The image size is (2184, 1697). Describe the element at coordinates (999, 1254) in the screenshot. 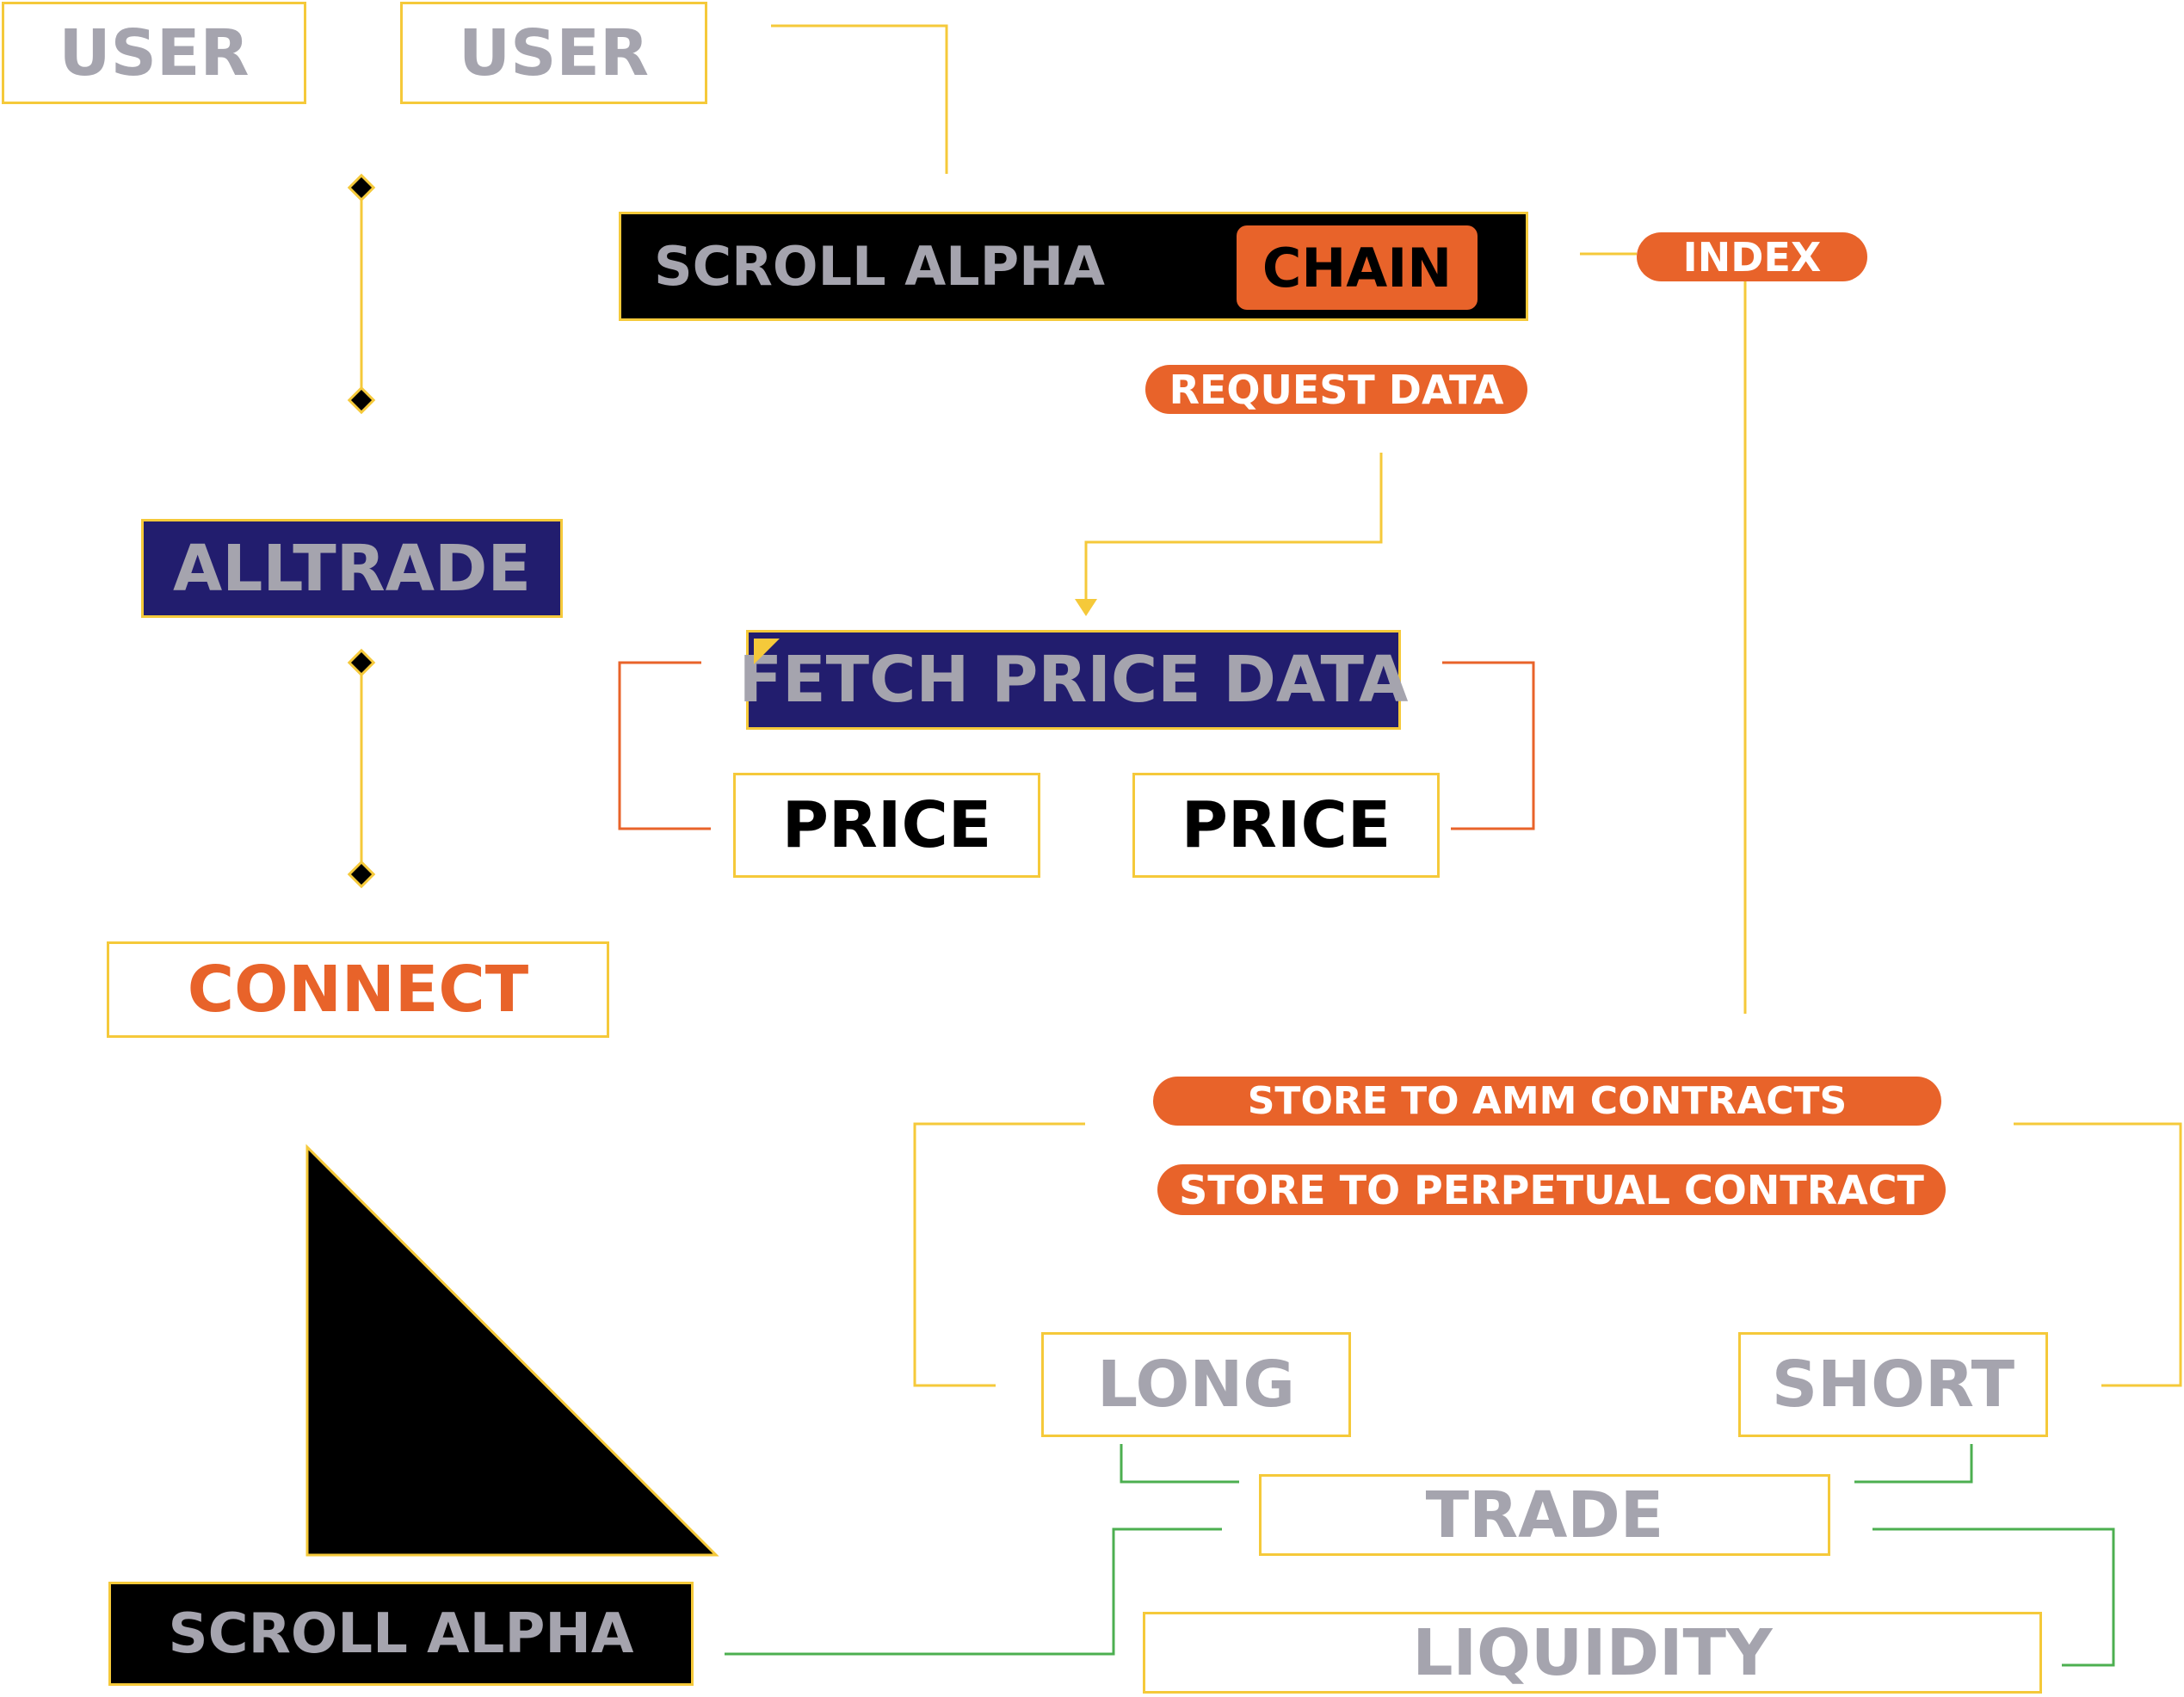

I see `connector-store-to-long` at that location.